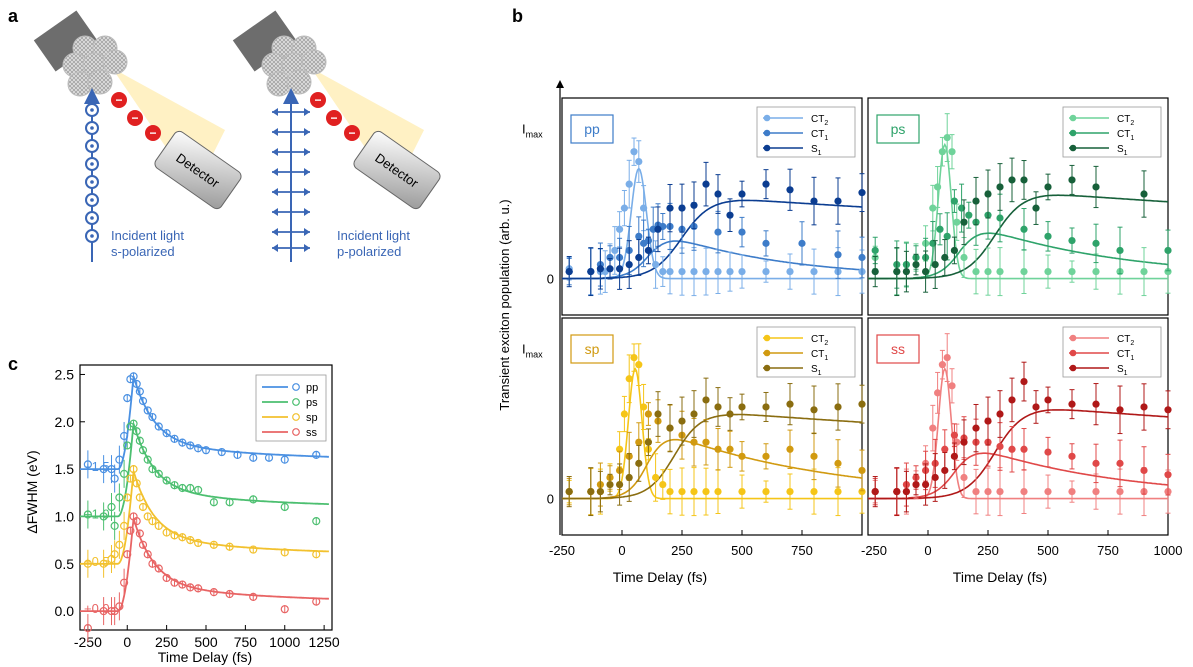 The image size is (1193, 667). What do you see at coordinates (504, 304) in the screenshot?
I see `b-y-axis-label: Transient exciton population (arb. u.)` at bounding box center [504, 304].